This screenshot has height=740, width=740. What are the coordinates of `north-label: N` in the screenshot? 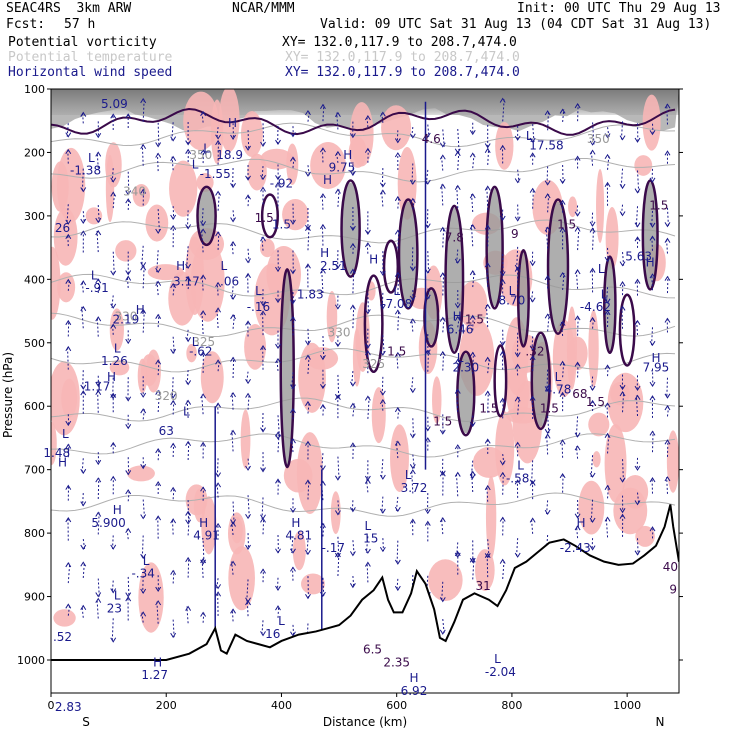 It's located at (660, 722).